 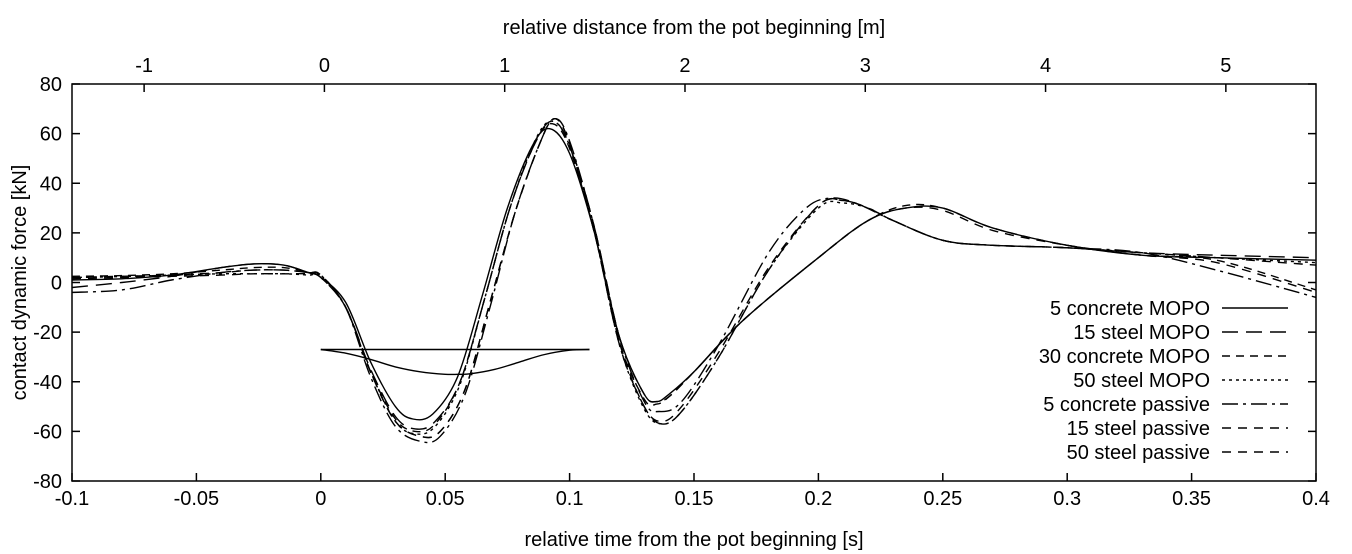 What do you see at coordinates (51, 85) in the screenshot?
I see `y-tick-label: 80` at bounding box center [51, 85].